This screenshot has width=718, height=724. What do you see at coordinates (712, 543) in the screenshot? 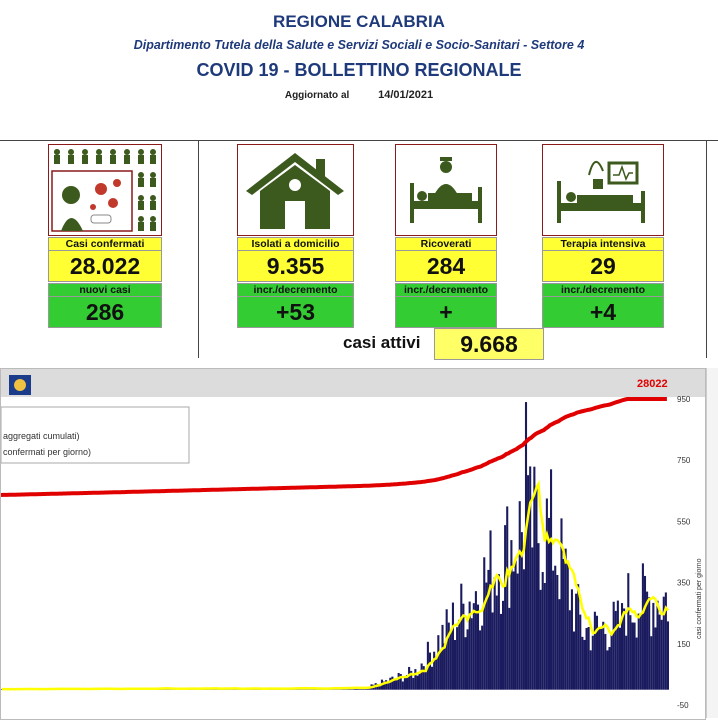
I see `side-panel` at bounding box center [712, 543].